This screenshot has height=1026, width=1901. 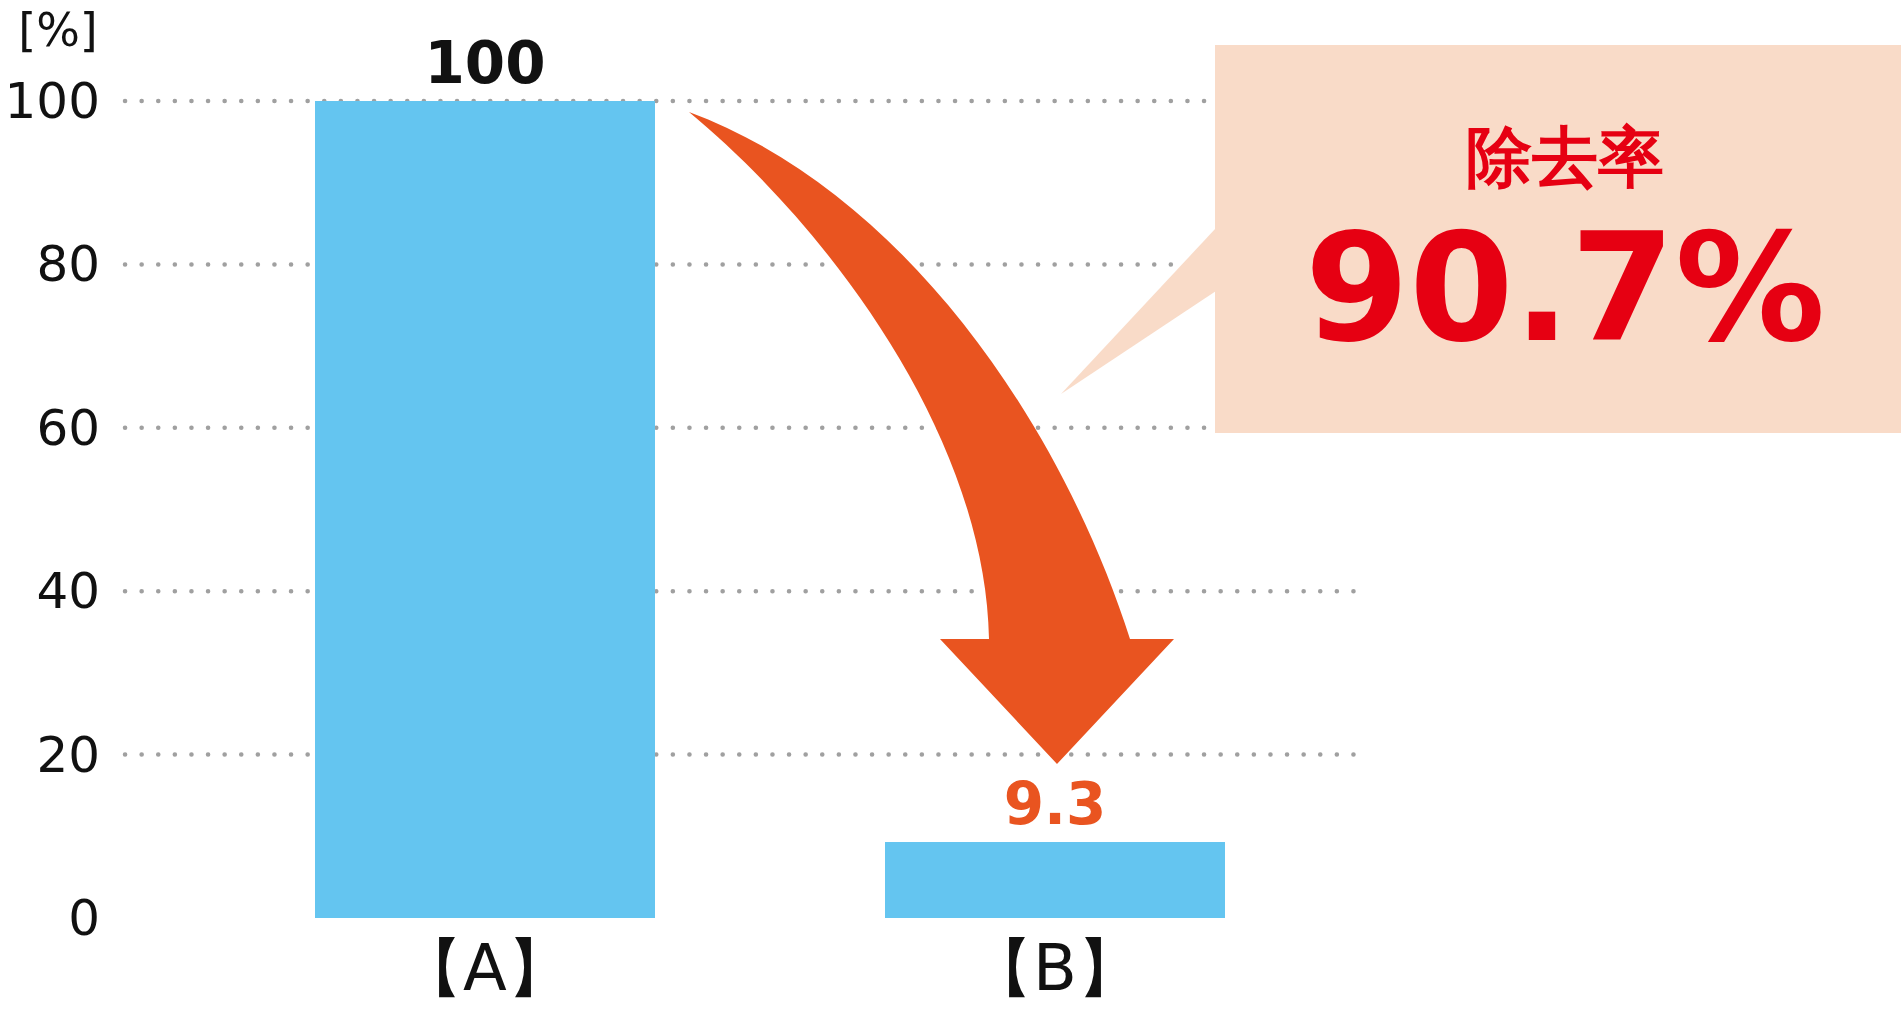 I want to click on y-tick-label: 60, so click(x=68, y=427).